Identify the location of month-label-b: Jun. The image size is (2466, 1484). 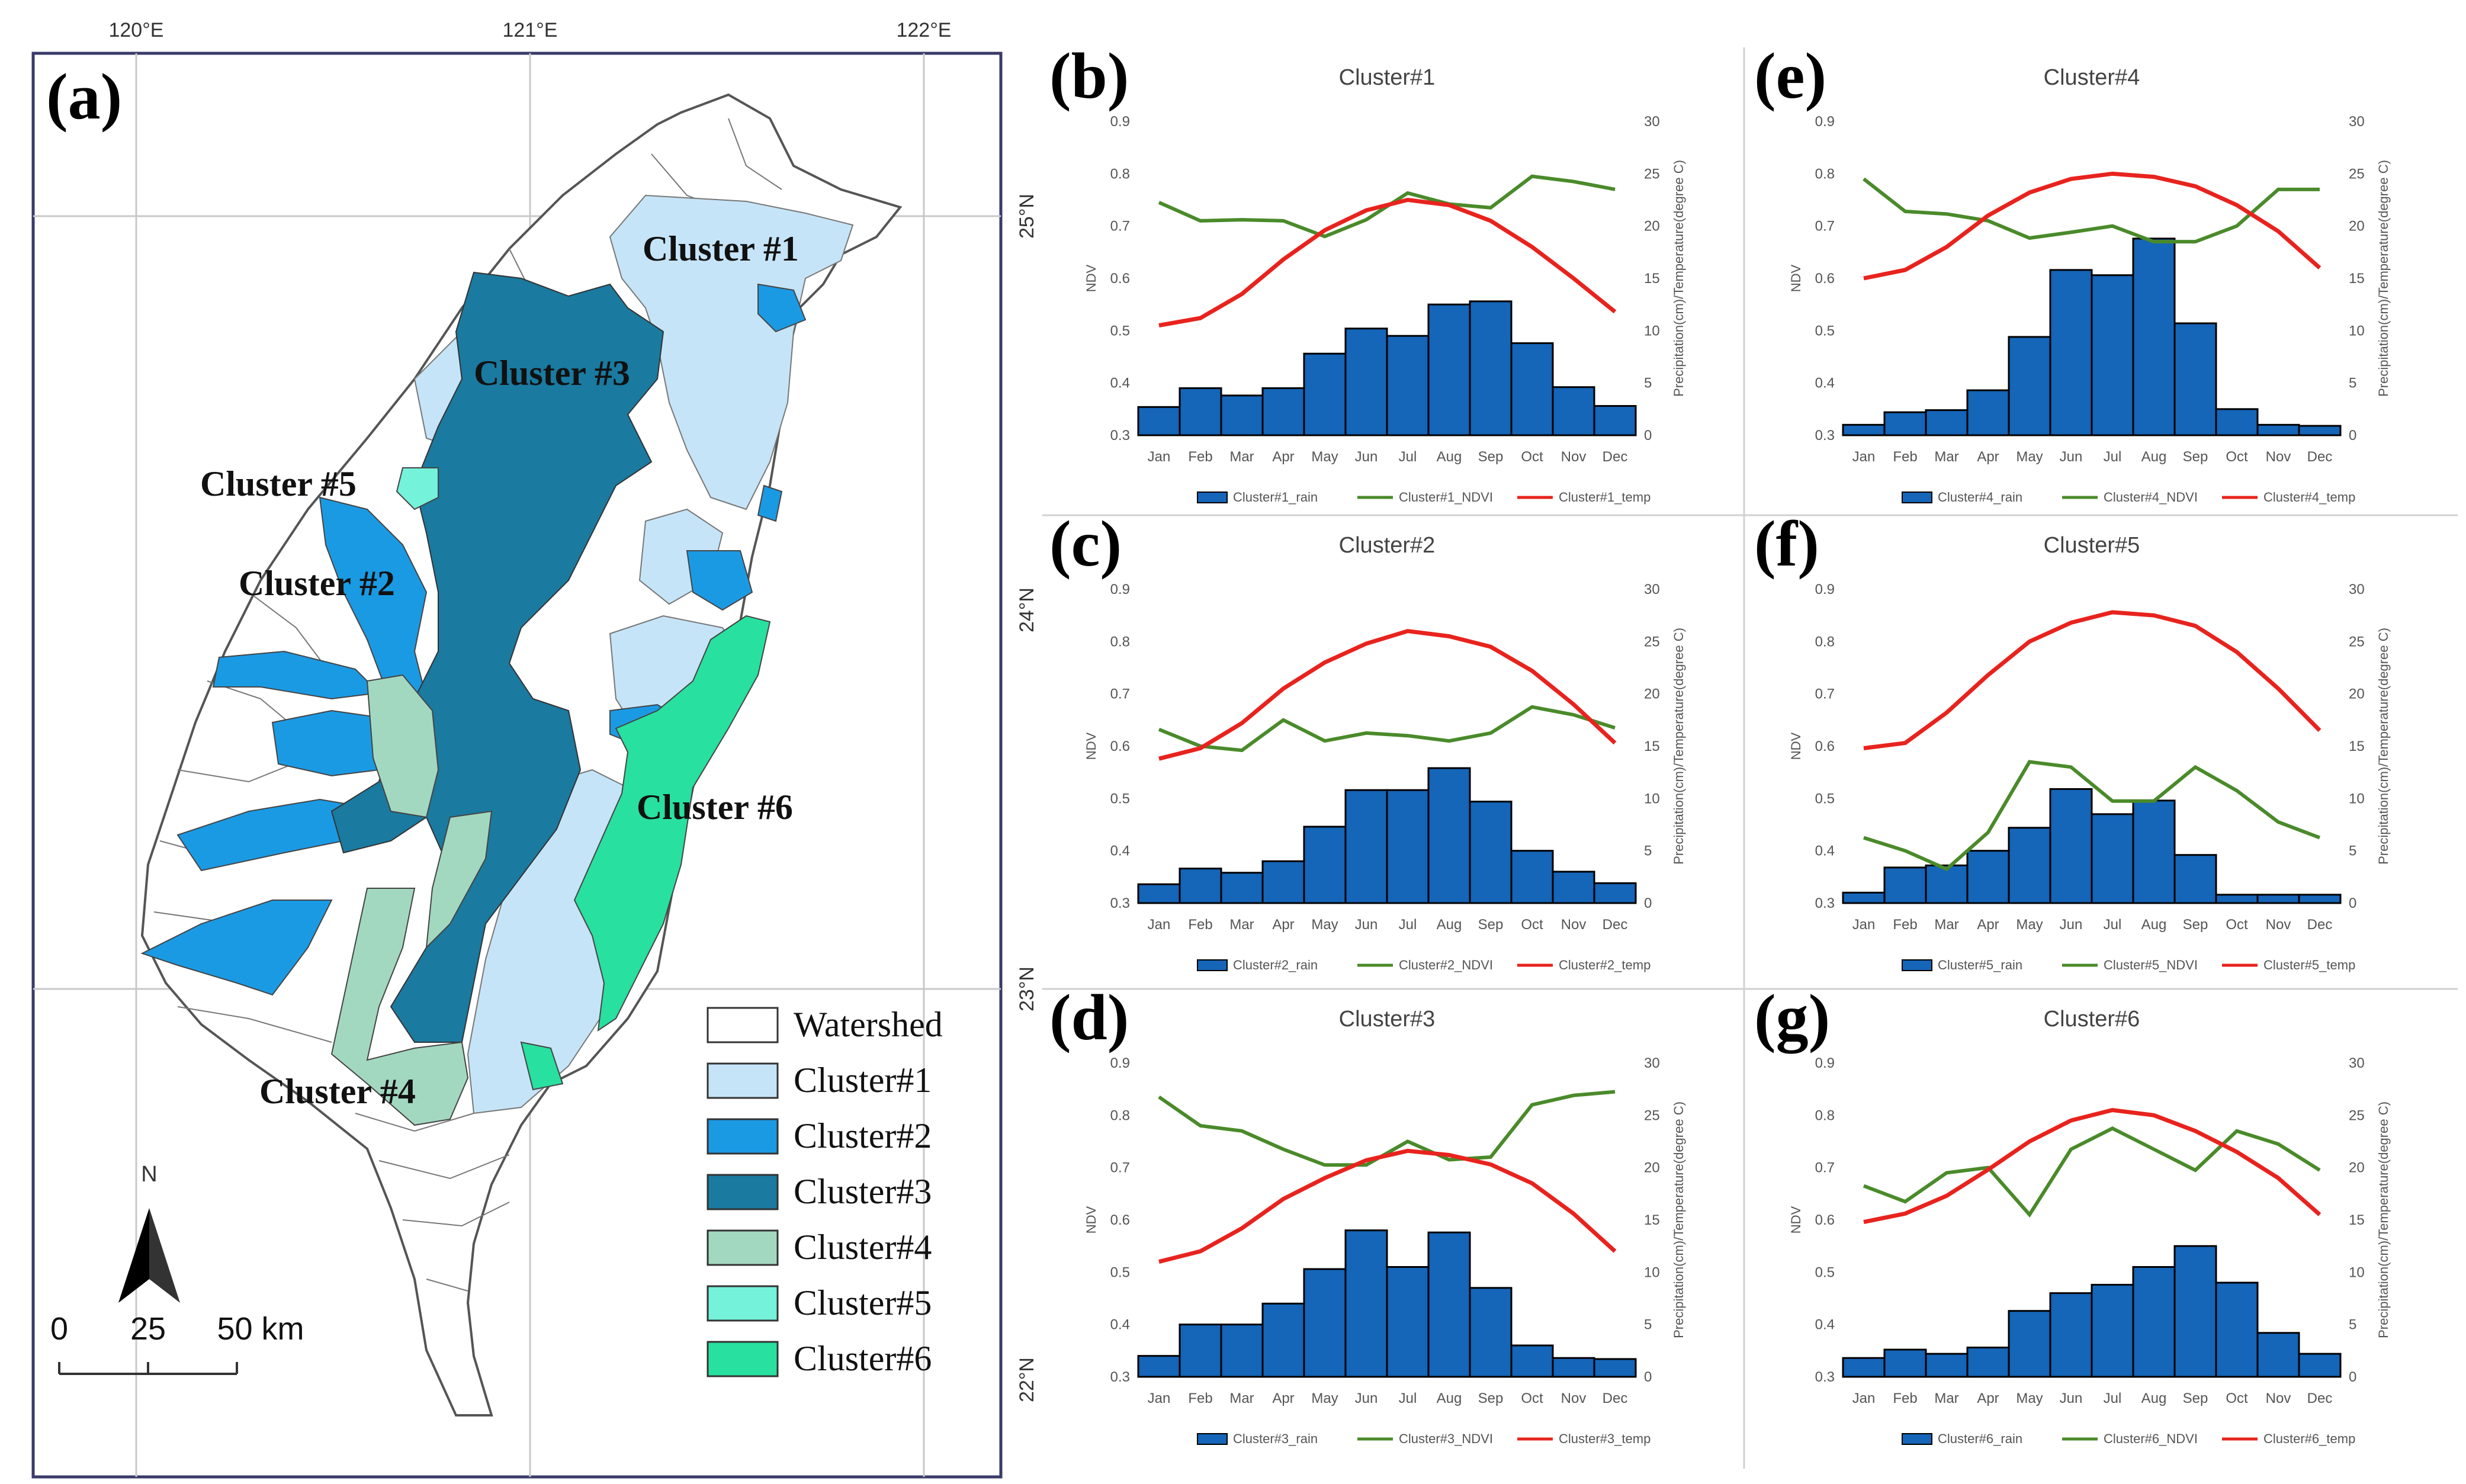
(1366, 457).